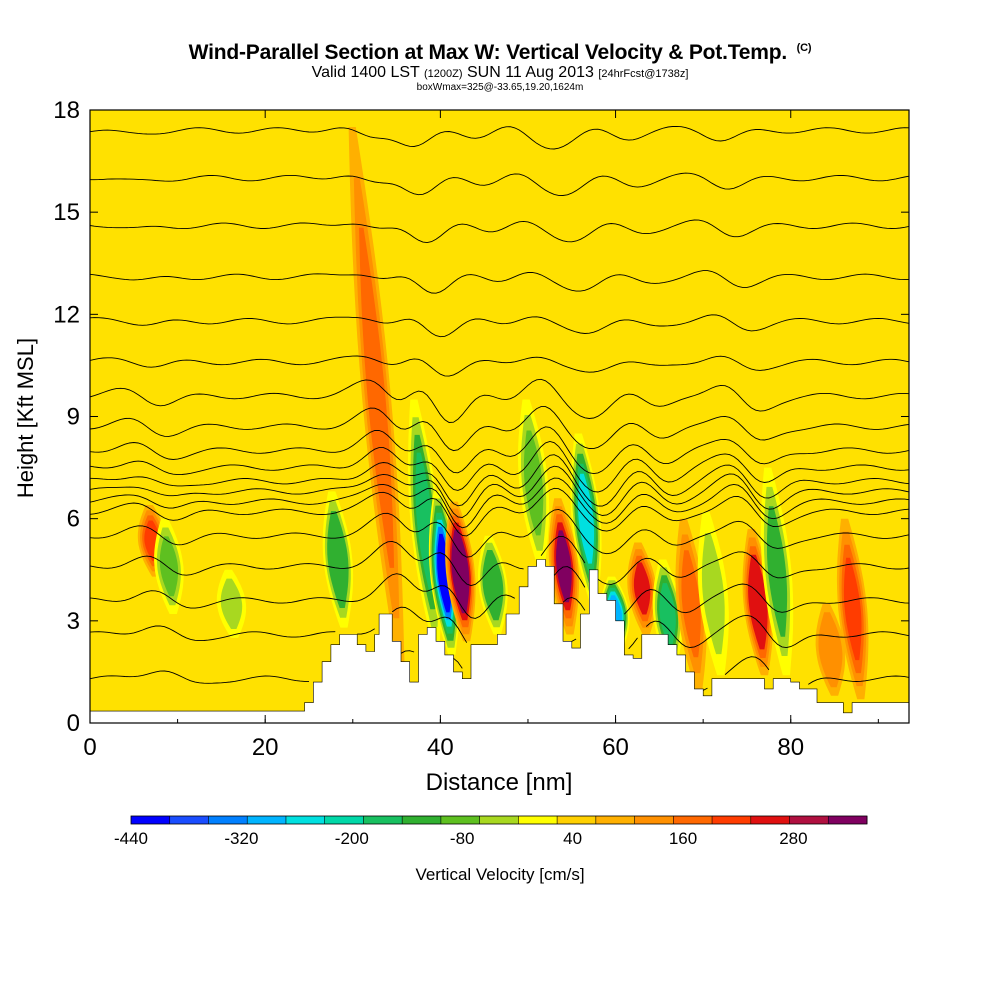 The width and height of the screenshot is (1000, 1000). Describe the element at coordinates (66, 314) in the screenshot. I see `y-tick-label: 12` at that location.